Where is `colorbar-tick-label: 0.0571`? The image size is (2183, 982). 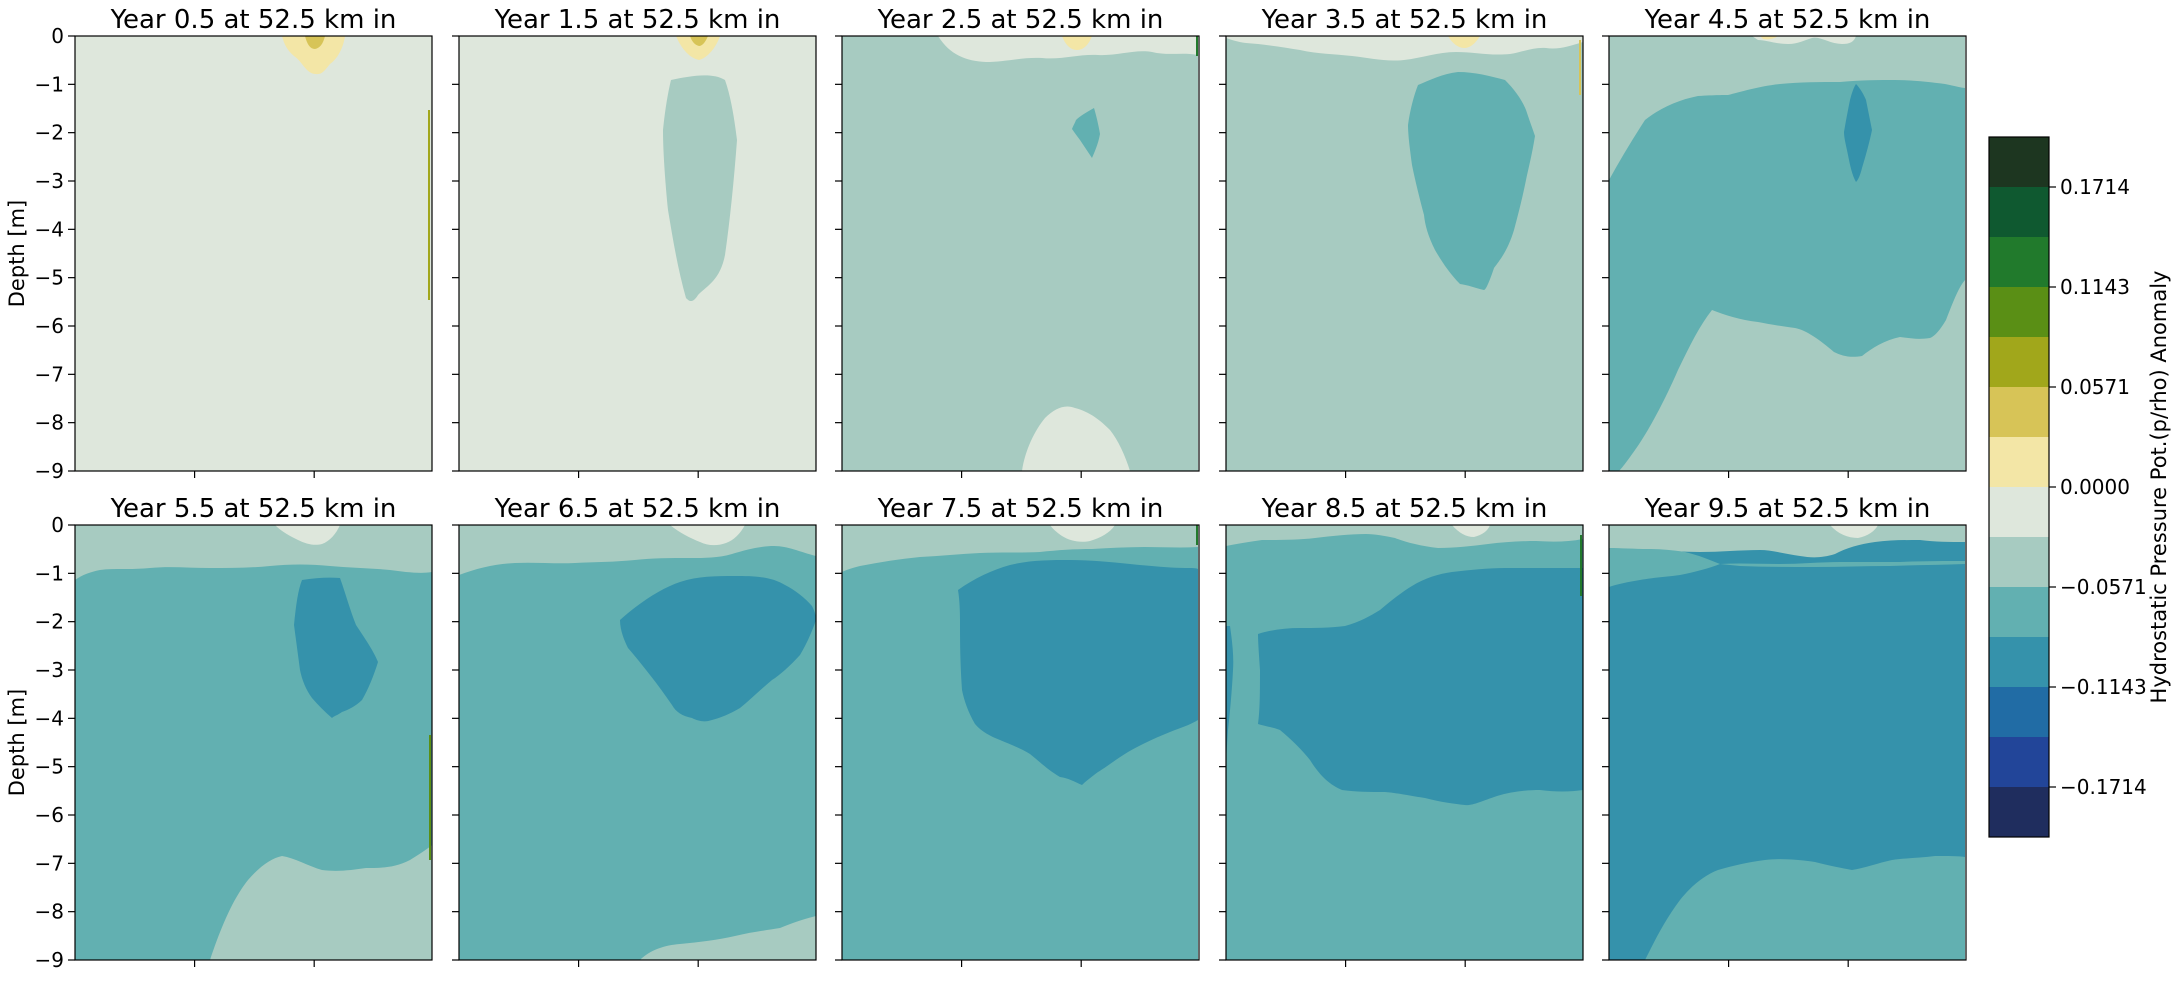
colorbar-tick-label: 0.0571 is located at coordinates (2095, 387).